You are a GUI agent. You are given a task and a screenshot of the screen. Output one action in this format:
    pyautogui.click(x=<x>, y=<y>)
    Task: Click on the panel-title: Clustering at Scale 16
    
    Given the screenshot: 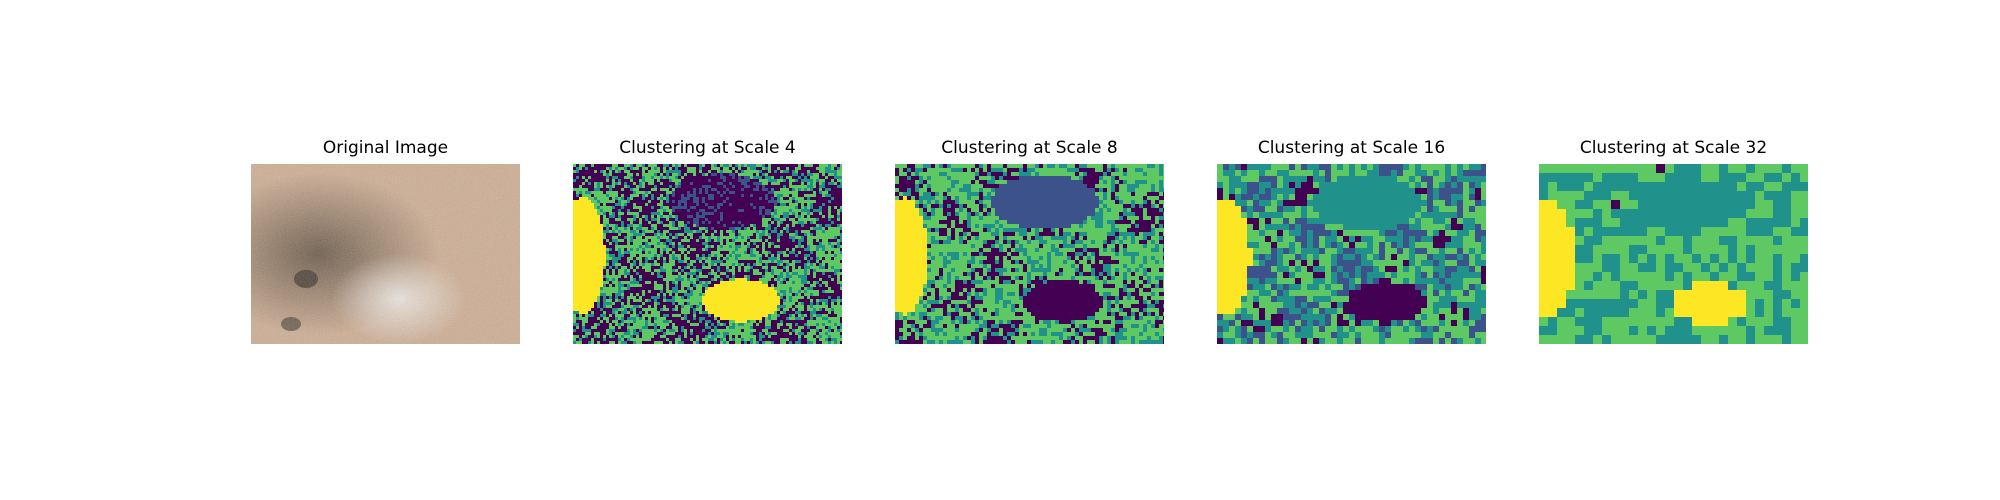 What is the action you would take?
    pyautogui.click(x=1351, y=148)
    